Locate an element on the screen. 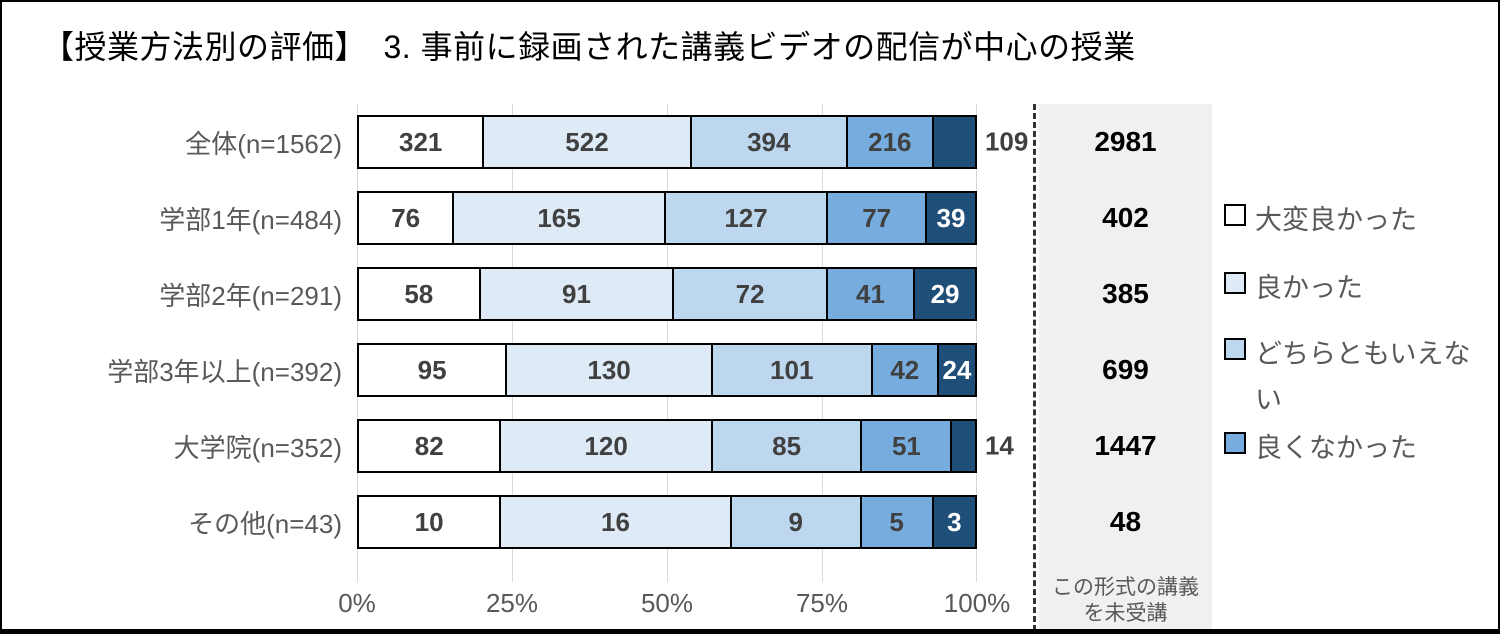  segment-value-outside: 14 is located at coordinates (999, 445).